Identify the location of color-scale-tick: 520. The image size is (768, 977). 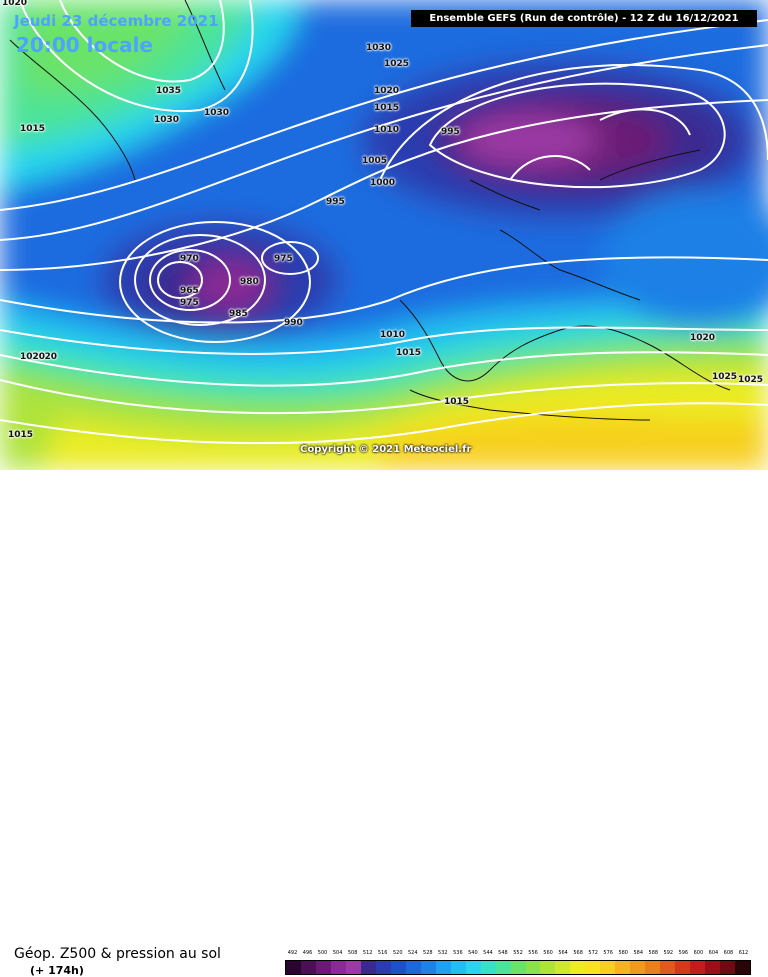
(397, 953).